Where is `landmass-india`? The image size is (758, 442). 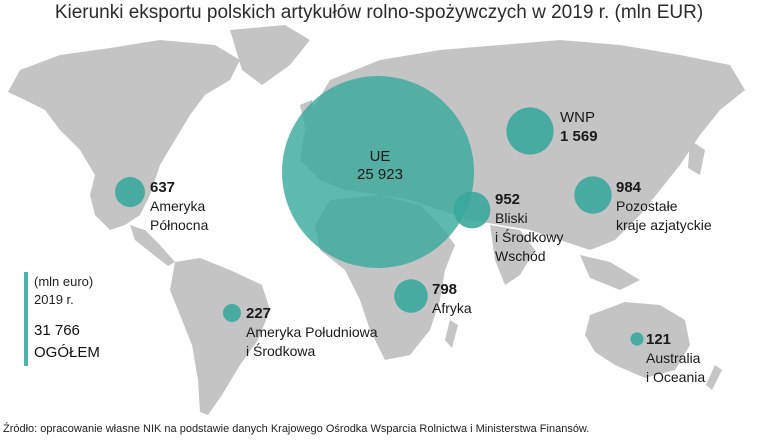
landmass-india is located at coordinates (512, 255).